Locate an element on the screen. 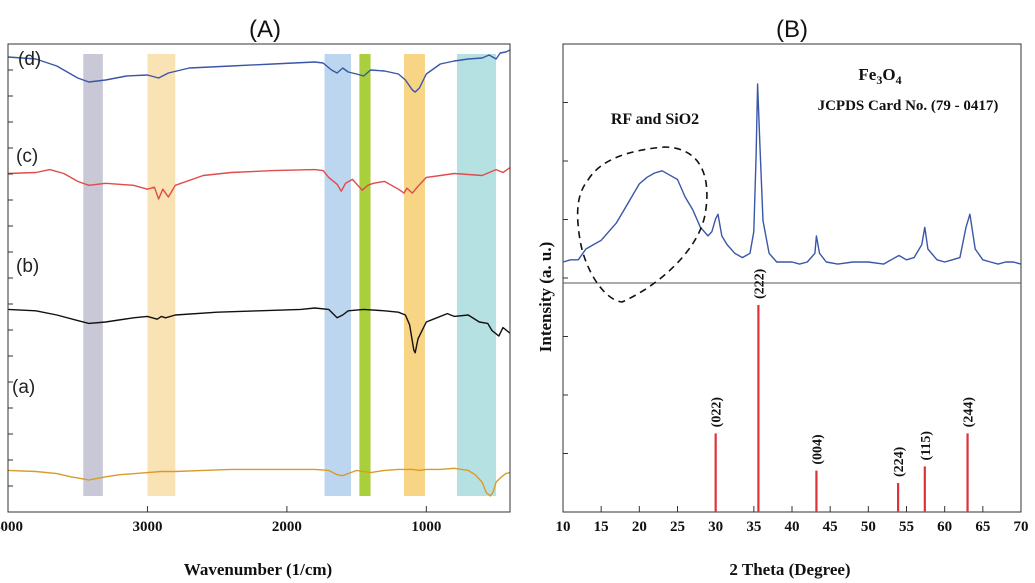 Image resolution: width=1035 pixels, height=583 pixels. ftir-x-tick-label-2000: 2000 is located at coordinates (287, 527).